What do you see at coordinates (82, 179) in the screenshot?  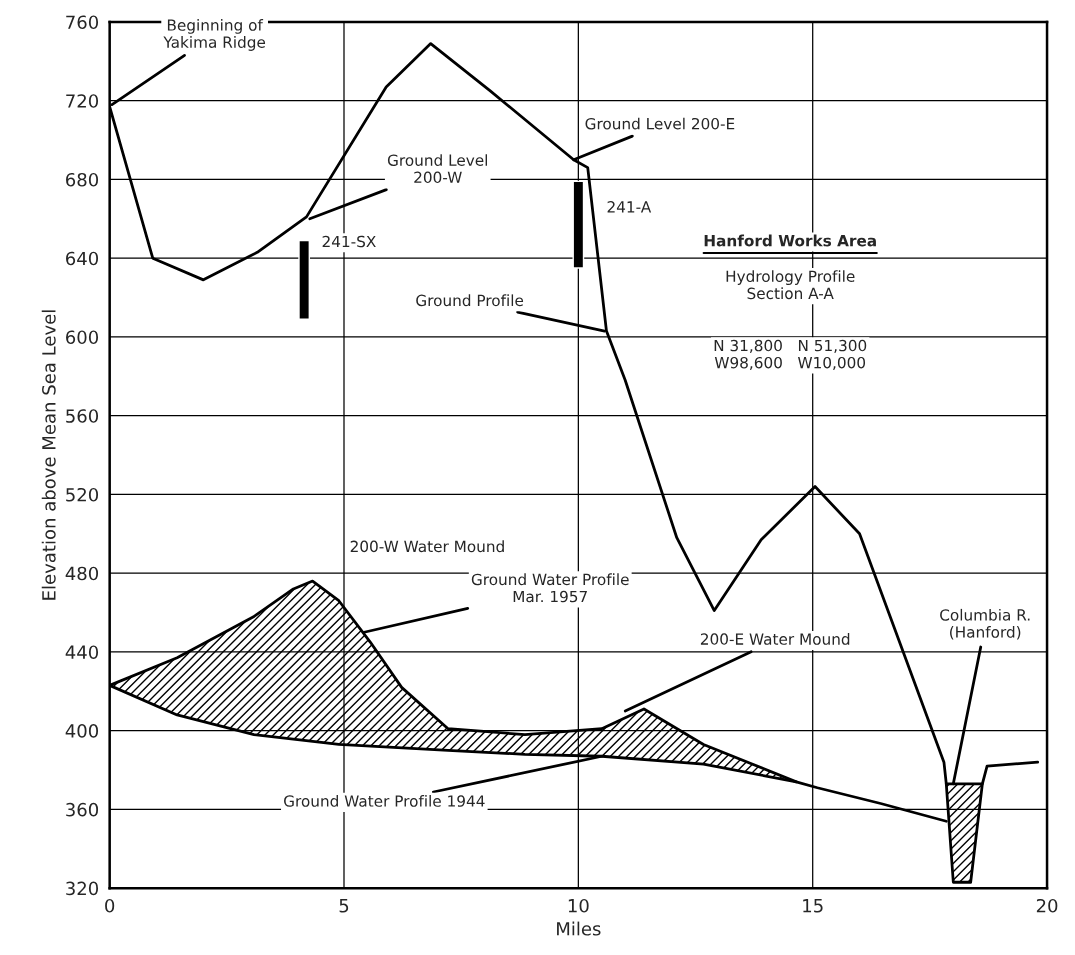 I see `y-tick-label: 680` at bounding box center [82, 179].